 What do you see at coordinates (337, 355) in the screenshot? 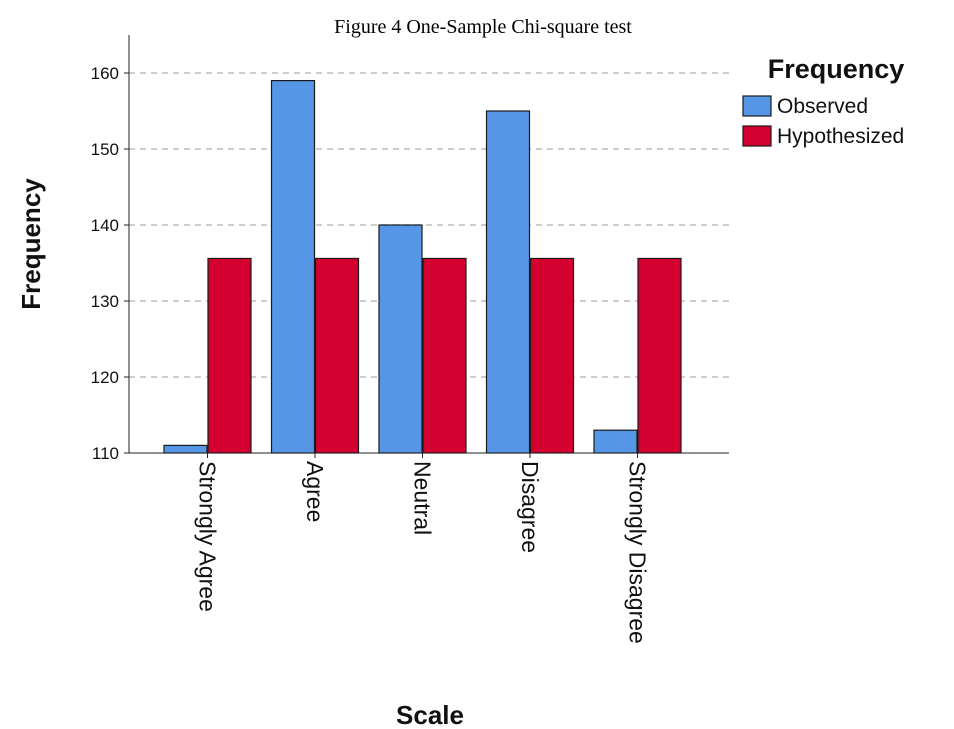
I see `bar-hypothesized-agree` at bounding box center [337, 355].